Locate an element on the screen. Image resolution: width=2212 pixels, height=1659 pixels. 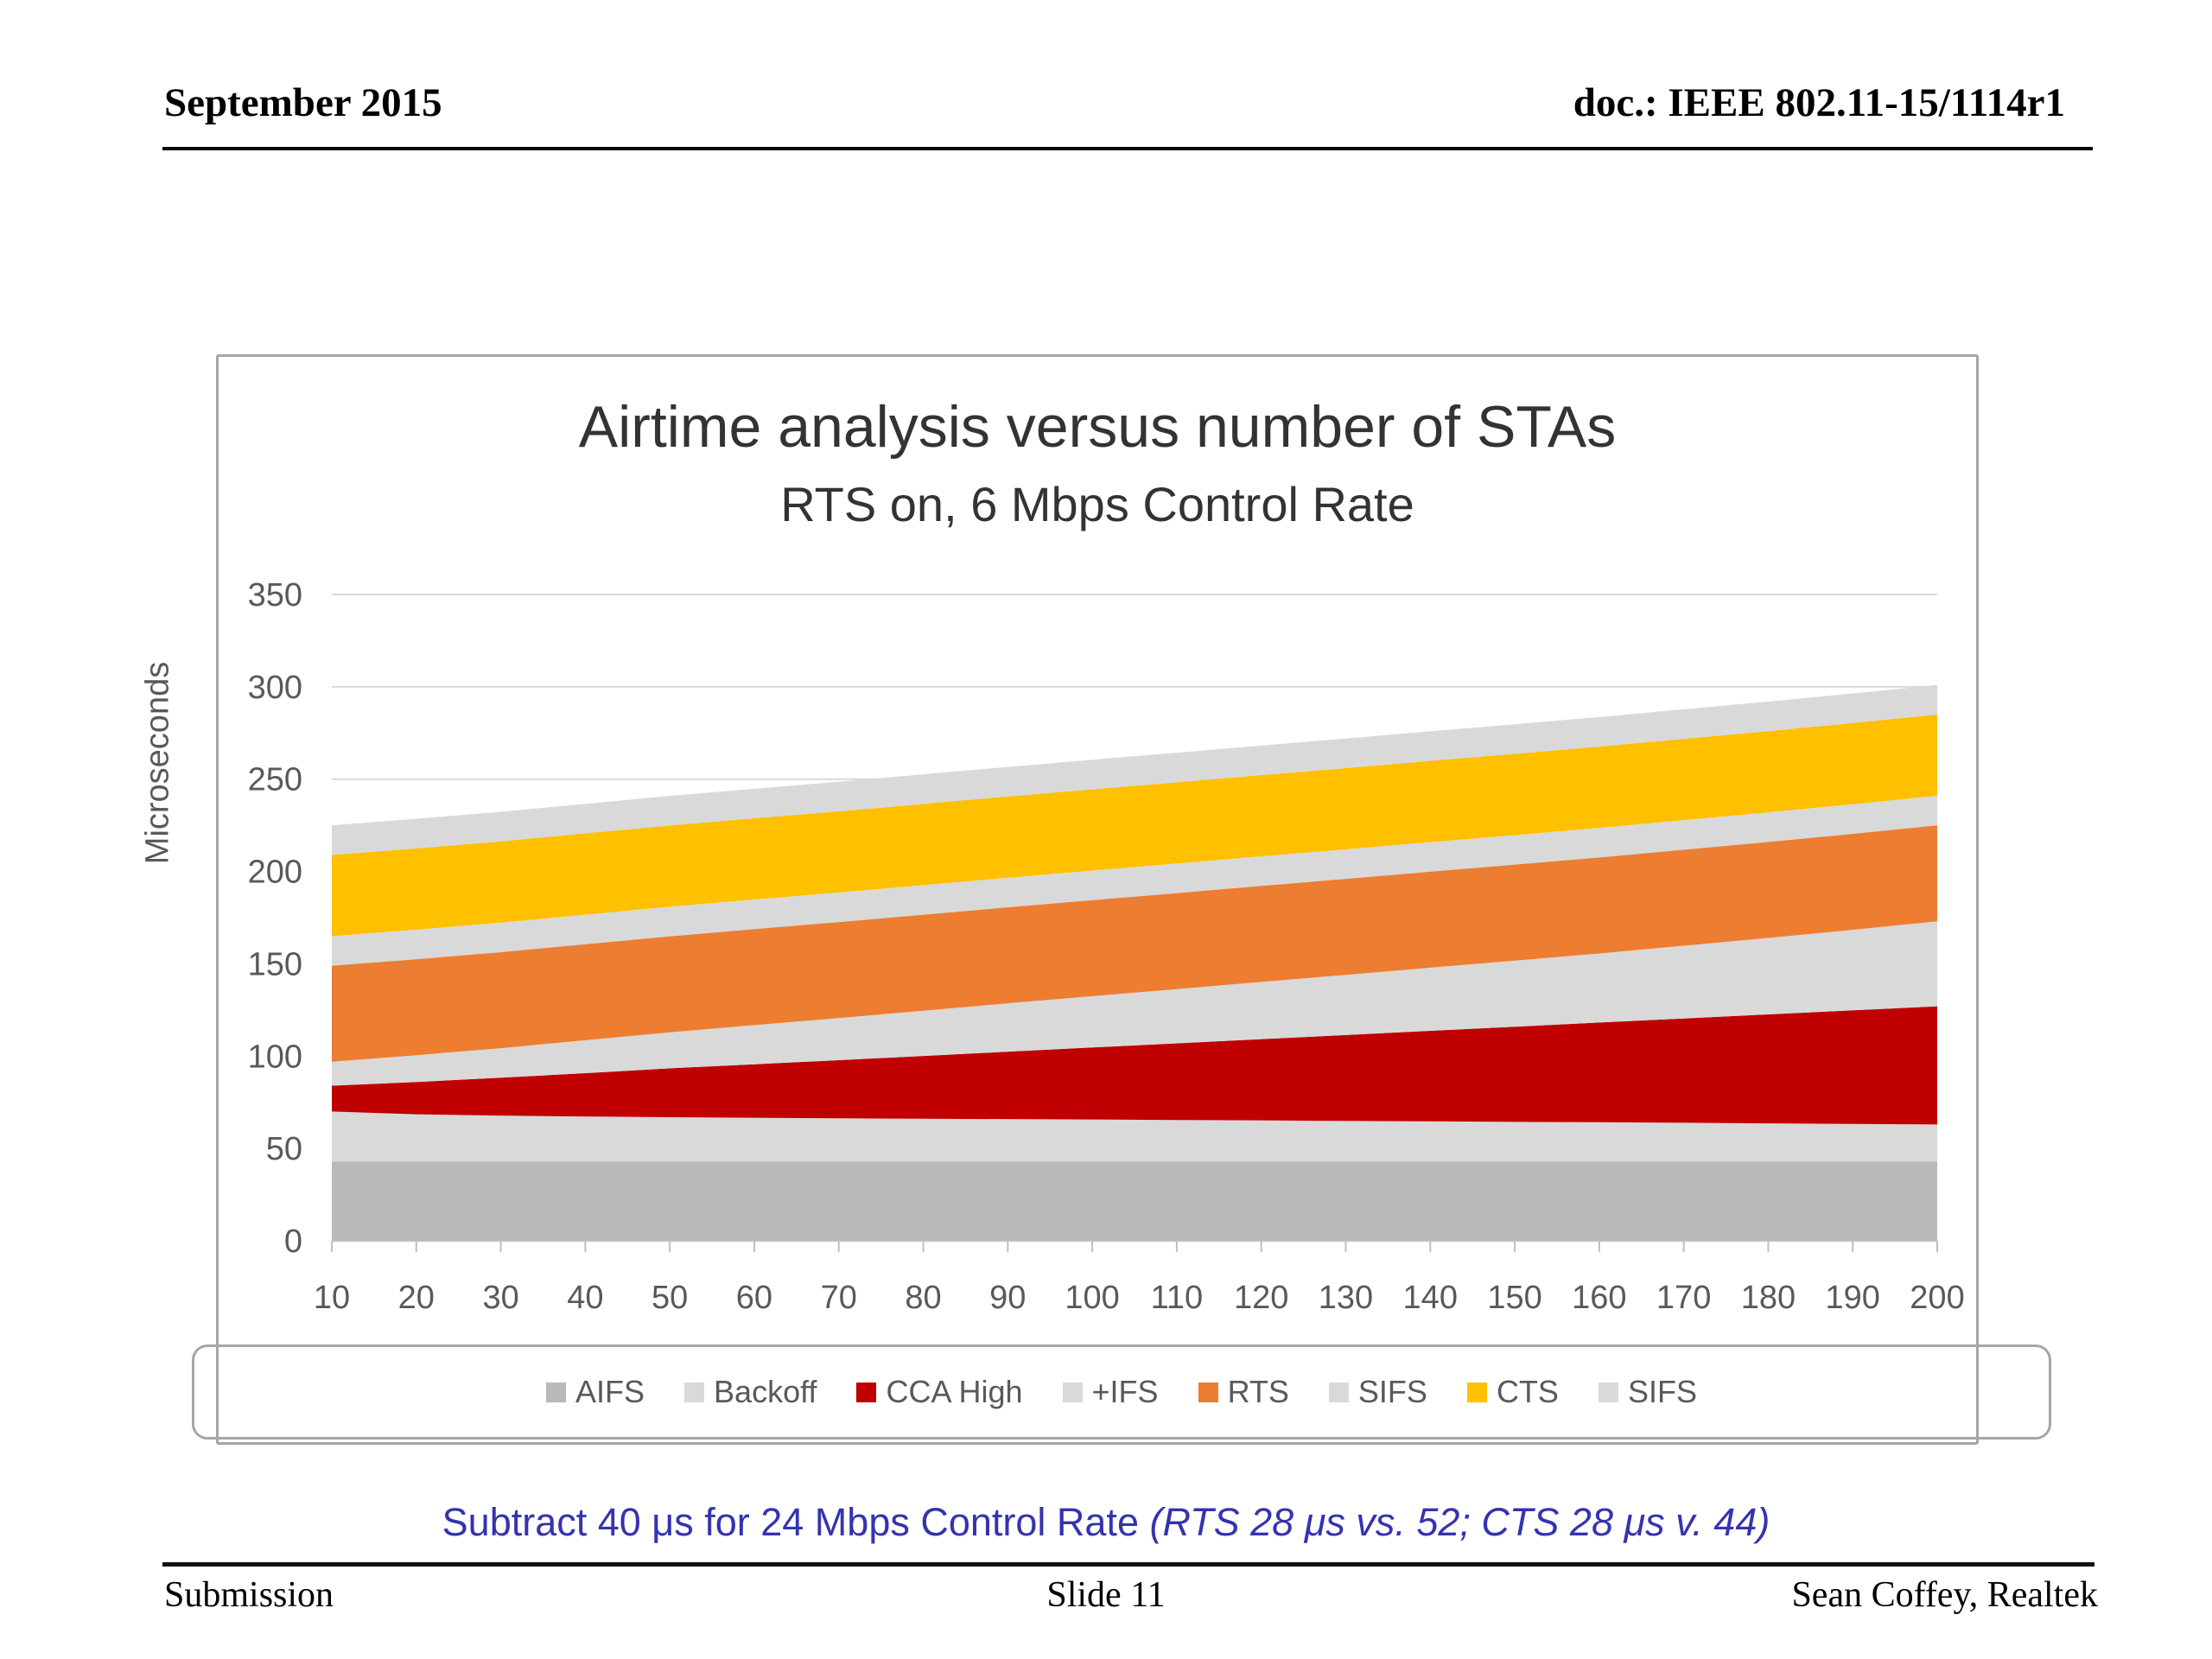
y-tick-label: 100 is located at coordinates (275, 1057).